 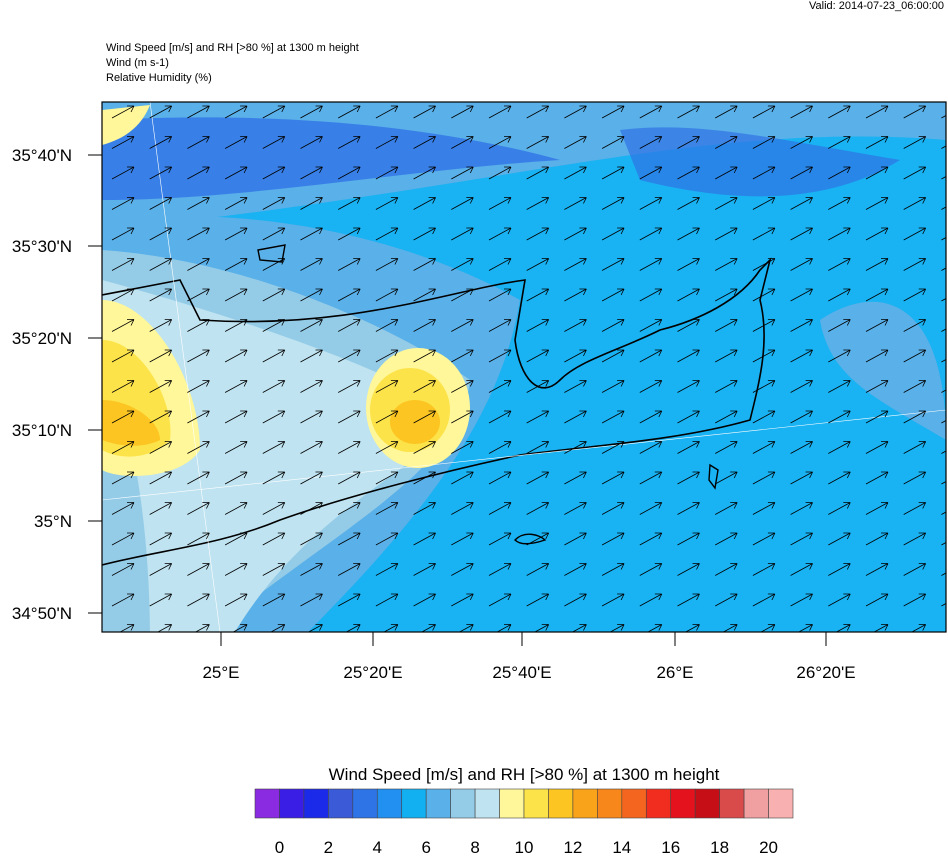 I want to click on lon-label: 26°20'E, so click(x=825, y=672).